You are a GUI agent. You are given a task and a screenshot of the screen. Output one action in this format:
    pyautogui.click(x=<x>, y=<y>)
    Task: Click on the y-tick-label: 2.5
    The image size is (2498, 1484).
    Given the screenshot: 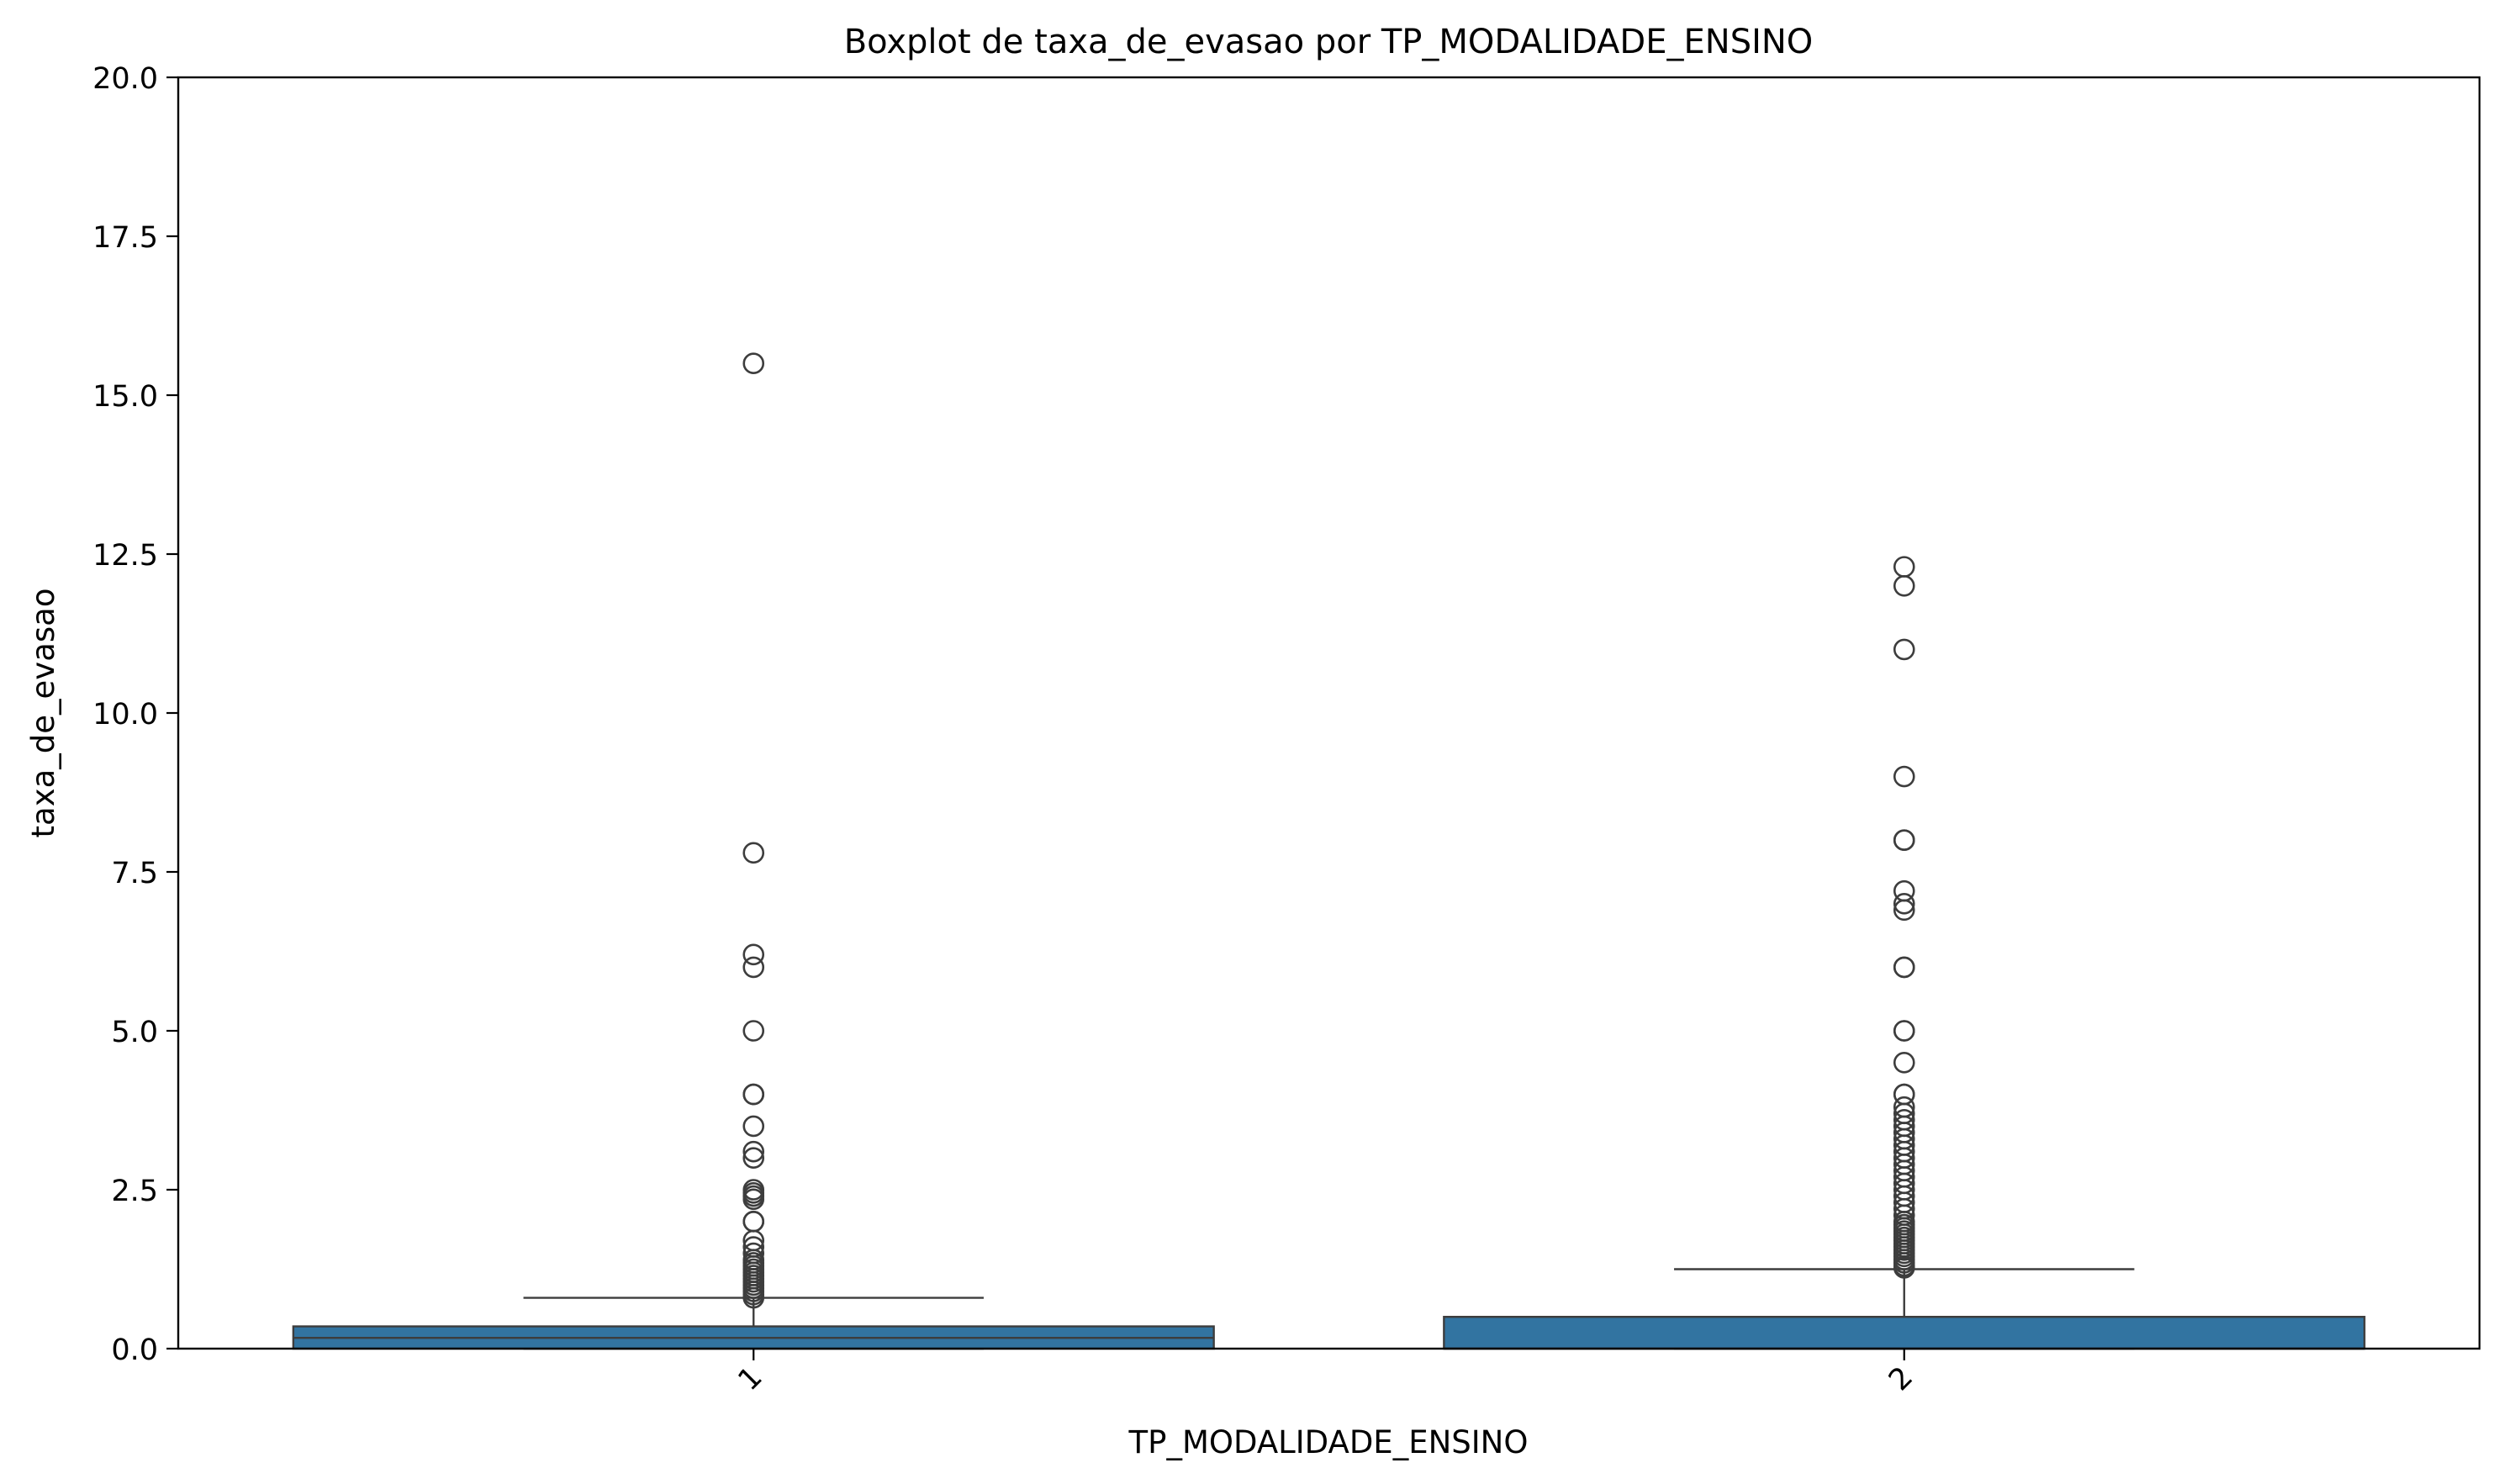 What is the action you would take?
    pyautogui.click(x=134, y=1191)
    